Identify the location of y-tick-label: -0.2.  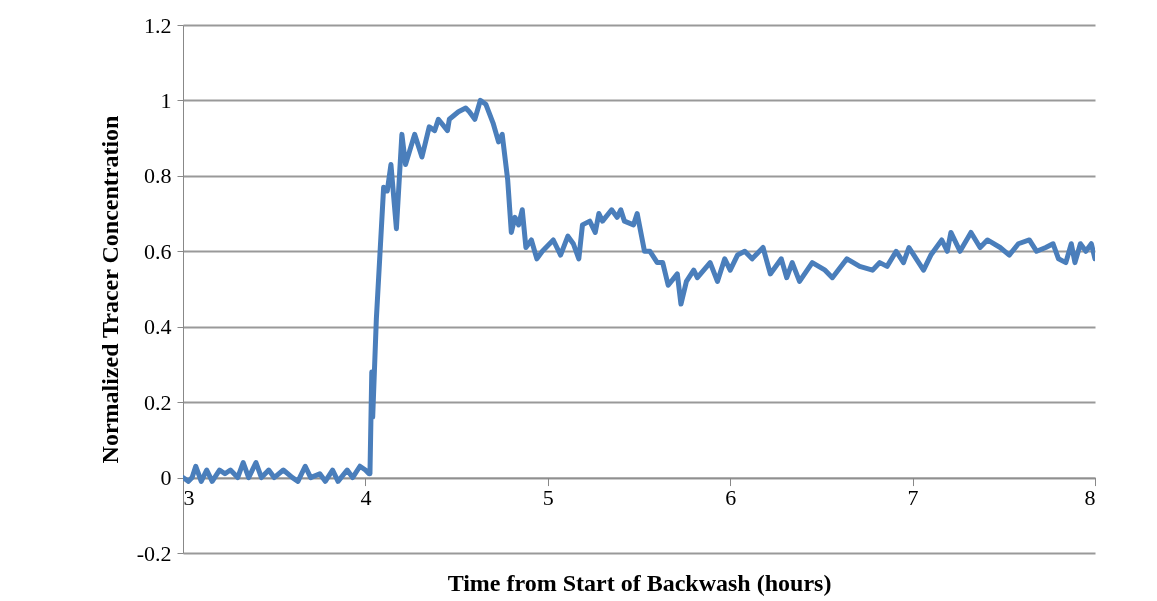
(154, 553).